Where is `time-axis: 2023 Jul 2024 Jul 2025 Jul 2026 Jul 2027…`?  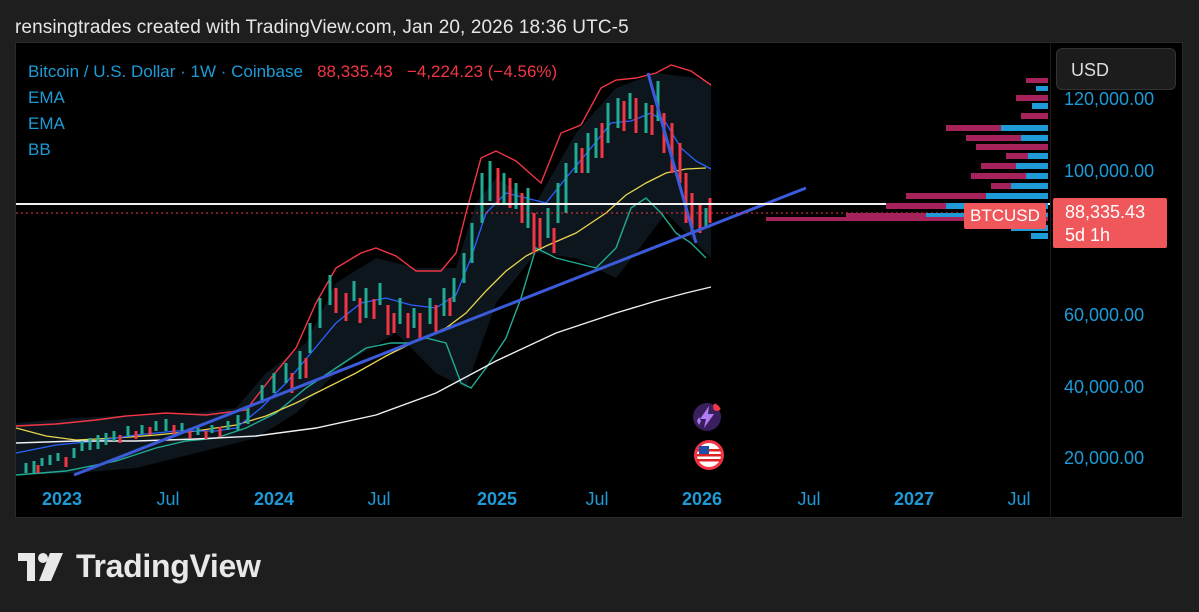
time-axis: 2023 Jul 2024 Jul 2025 Jul 2026 Jul 2027… is located at coordinates (533, 500).